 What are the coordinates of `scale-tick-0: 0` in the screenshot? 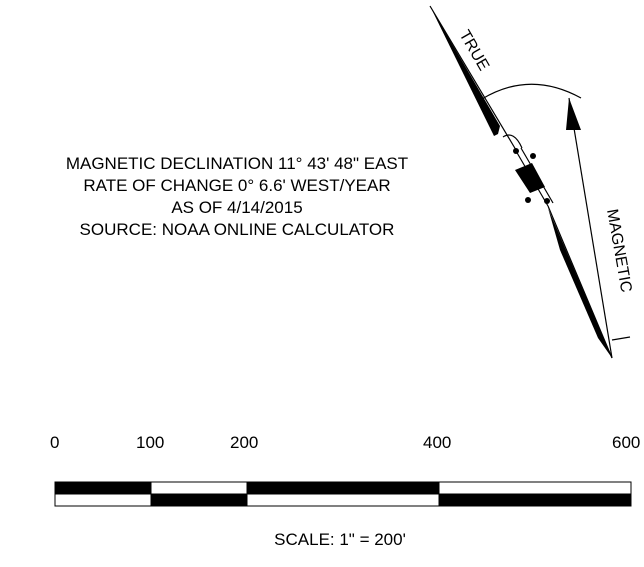 It's located at (55, 442).